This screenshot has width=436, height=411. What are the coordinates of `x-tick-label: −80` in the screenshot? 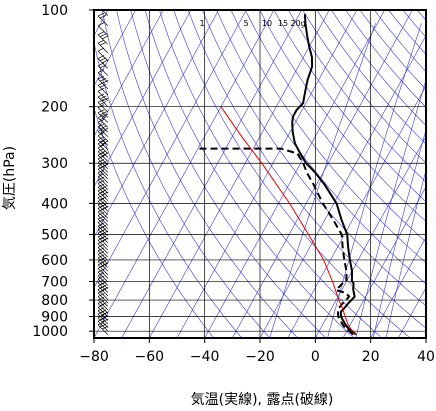 It's located at (94, 357).